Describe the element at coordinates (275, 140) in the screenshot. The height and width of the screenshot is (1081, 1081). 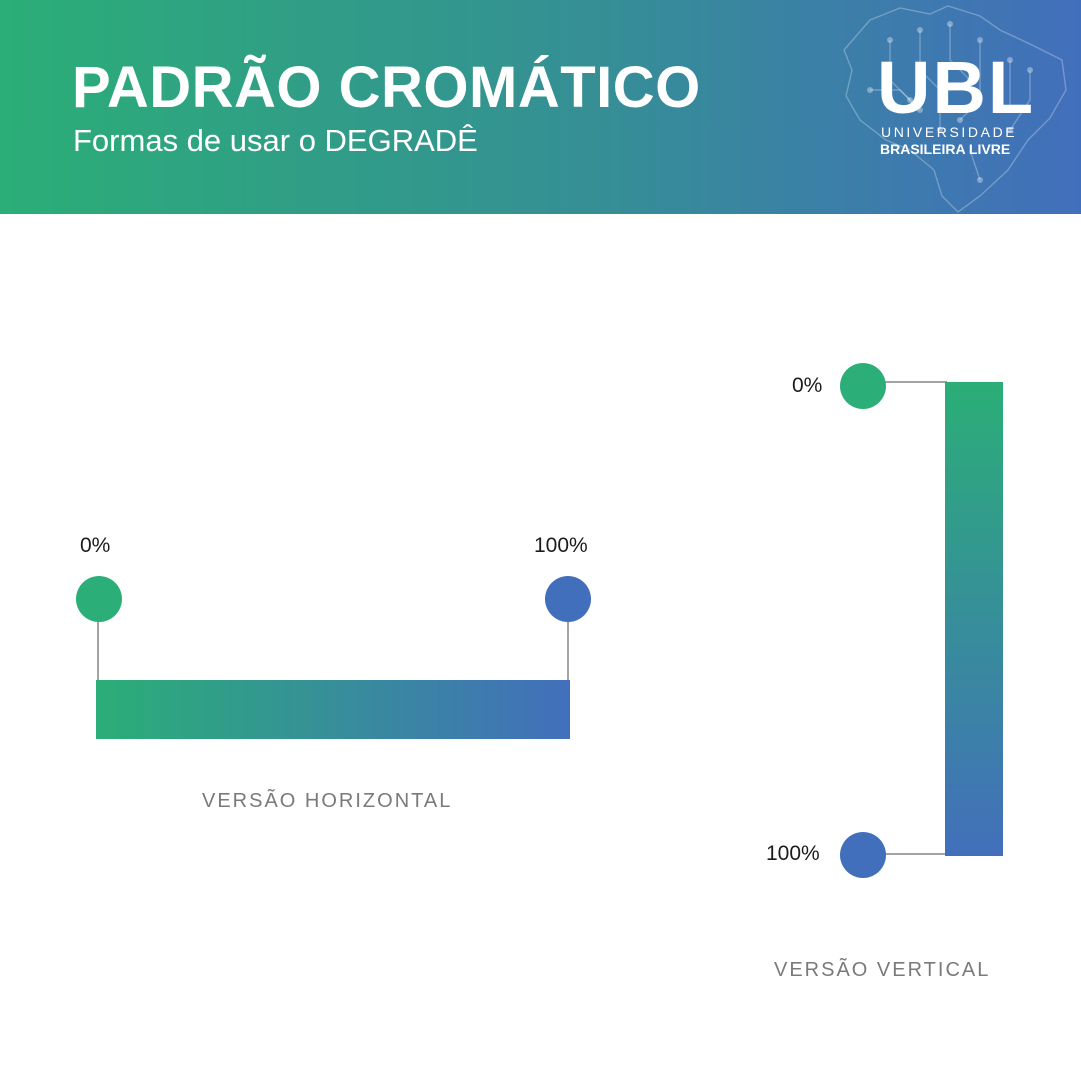
I see `page-subtitle: Formas de usar o DEGRADÊ` at that location.